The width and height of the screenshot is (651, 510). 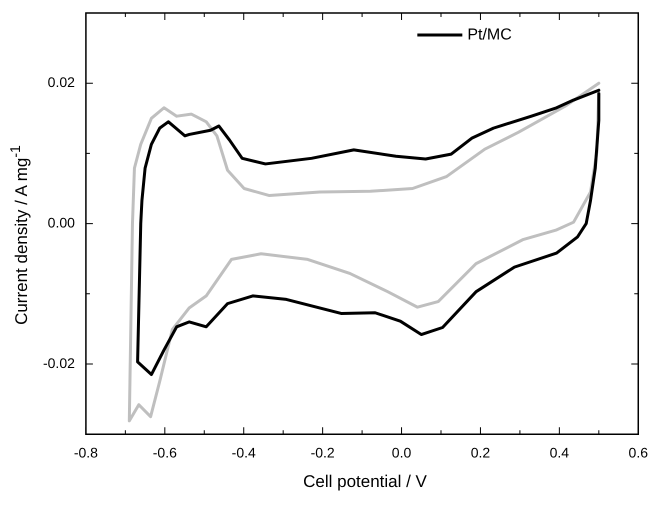 What do you see at coordinates (62, 222) in the screenshot?
I see `y-tick-label: 0.00` at bounding box center [62, 222].